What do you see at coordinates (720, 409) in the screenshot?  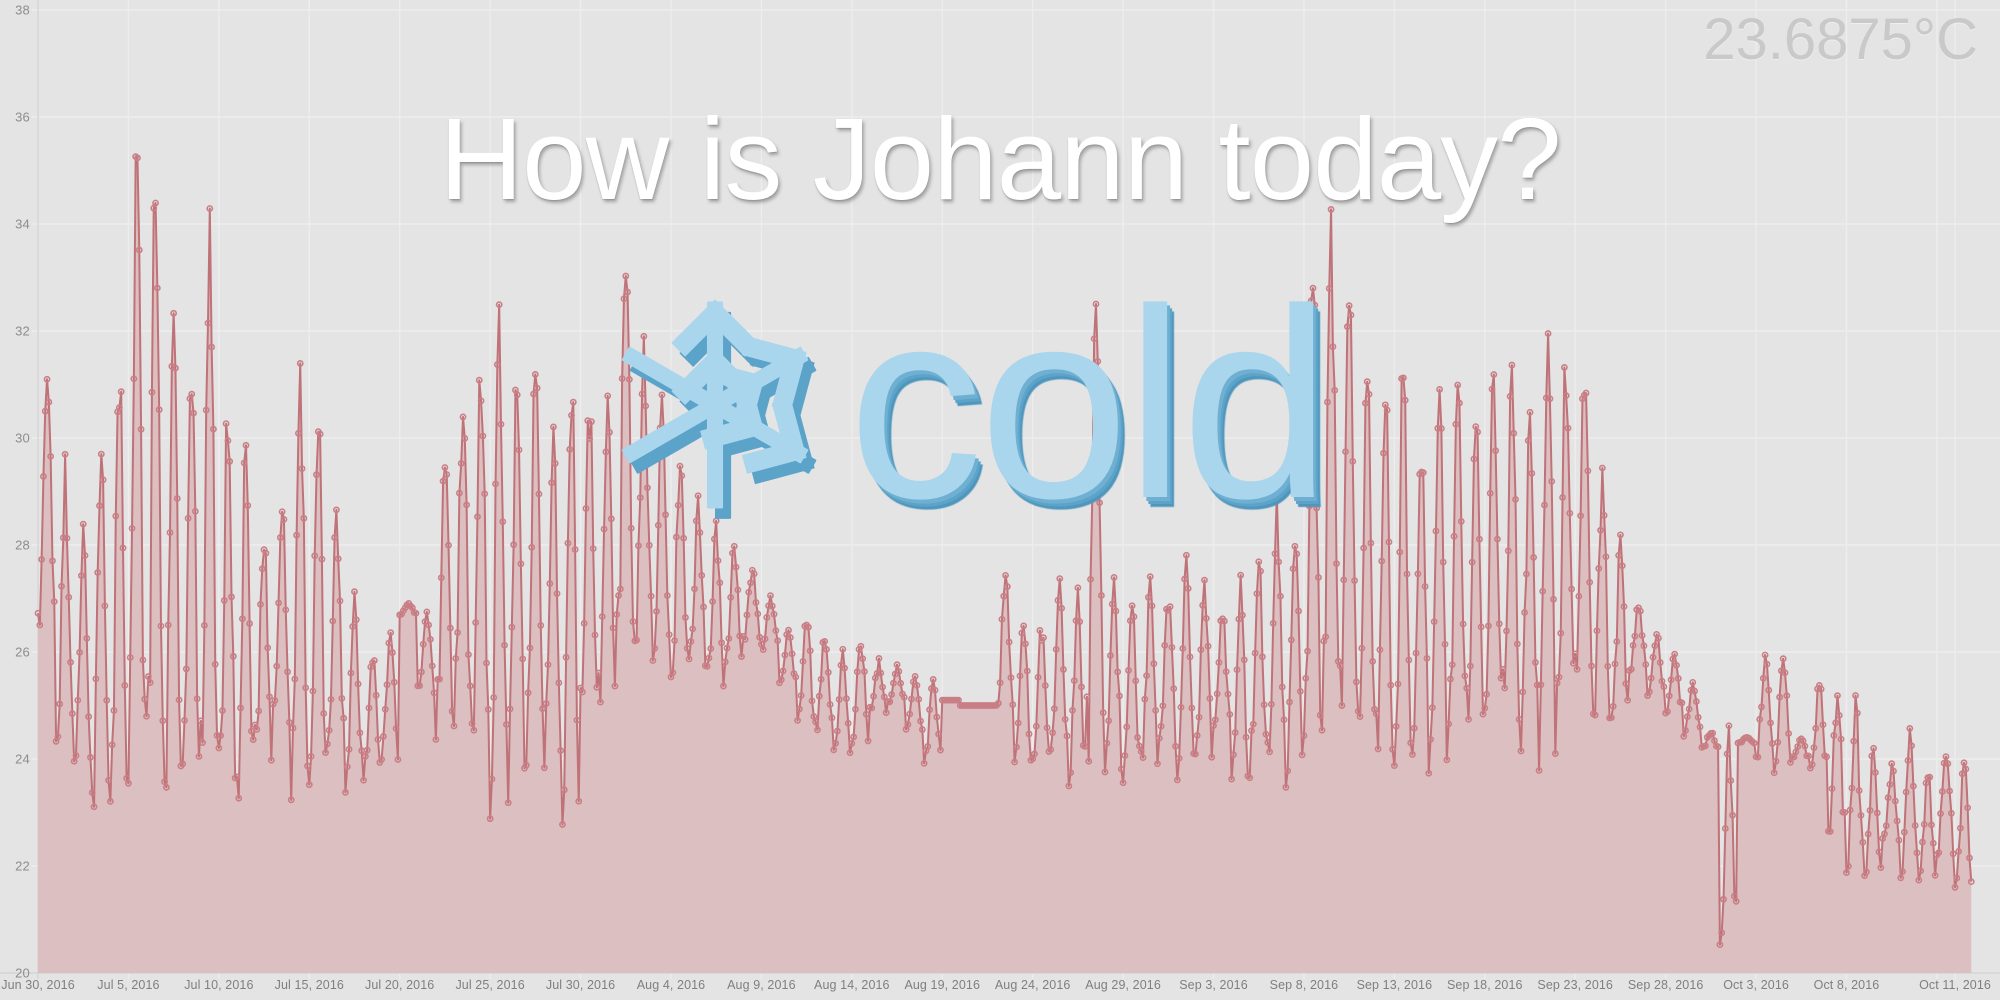 I see `snowflake-icon-svg` at bounding box center [720, 409].